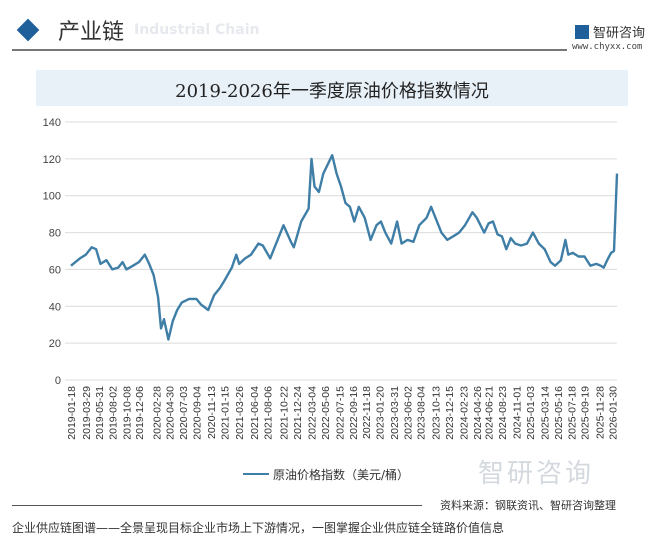  What do you see at coordinates (197, 30) in the screenshot?
I see `header-subtitle: Industrial Chain` at bounding box center [197, 30].